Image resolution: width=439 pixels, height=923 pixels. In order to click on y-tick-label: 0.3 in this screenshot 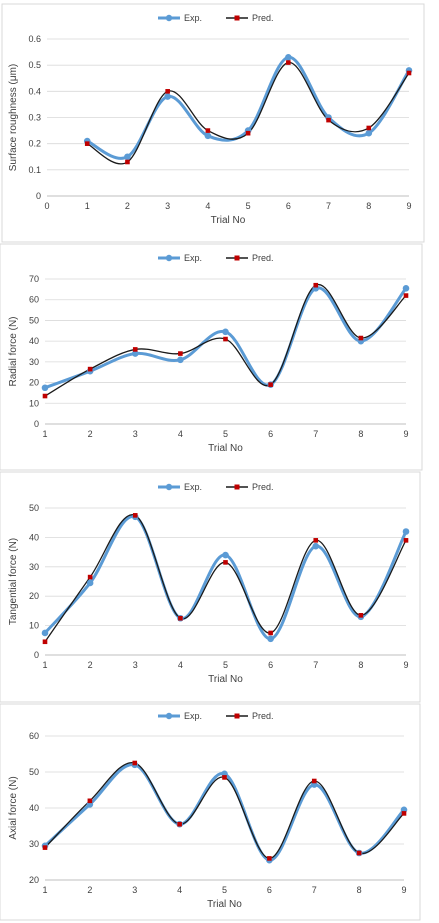, I will do `click(34, 118)`.